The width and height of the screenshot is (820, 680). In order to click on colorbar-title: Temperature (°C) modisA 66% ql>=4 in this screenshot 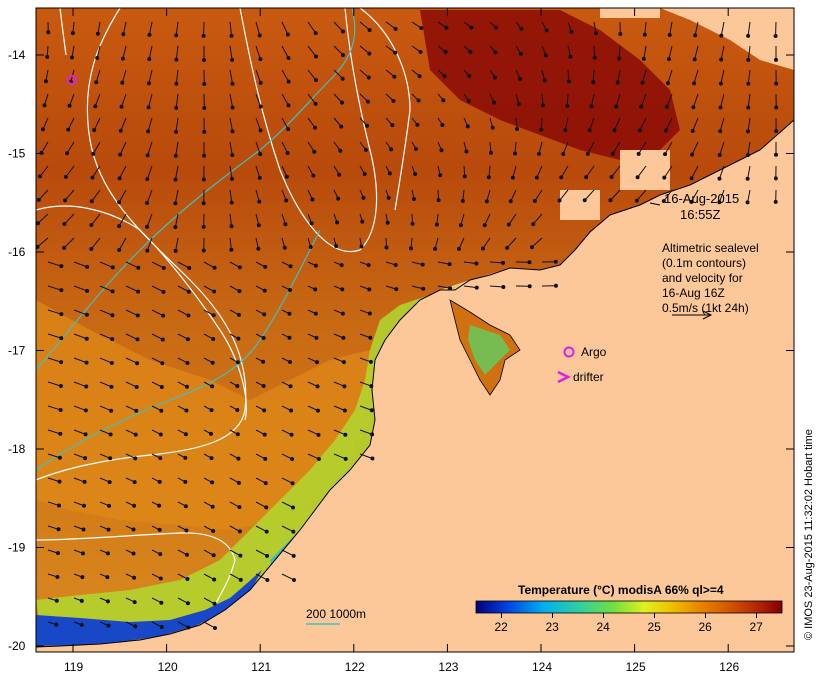, I will do `click(621, 590)`.